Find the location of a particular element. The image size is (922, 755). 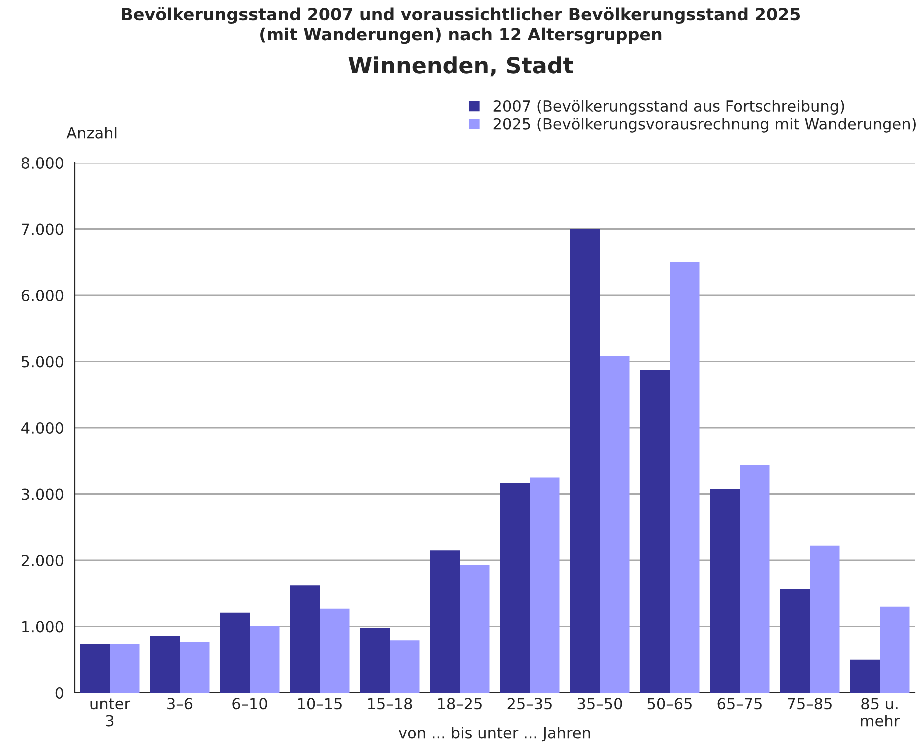

x-tick-label: 15–18 is located at coordinates (390, 704).